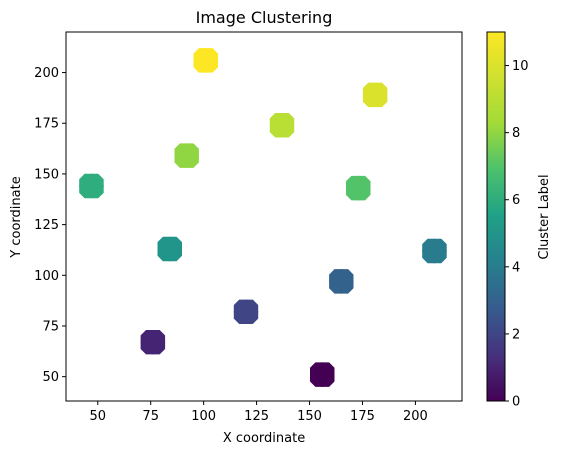  What do you see at coordinates (516, 267) in the screenshot?
I see `colorbar-tick-label: 4` at bounding box center [516, 267].